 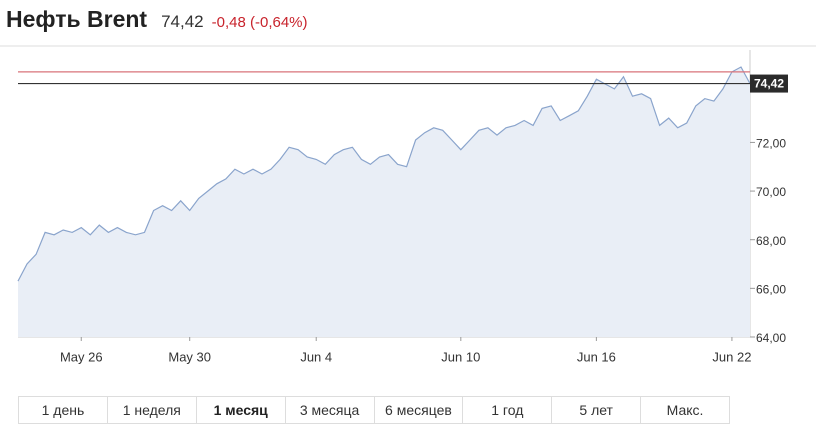 I want to click on range-tab: 6 месяцев, so click(x=419, y=410).